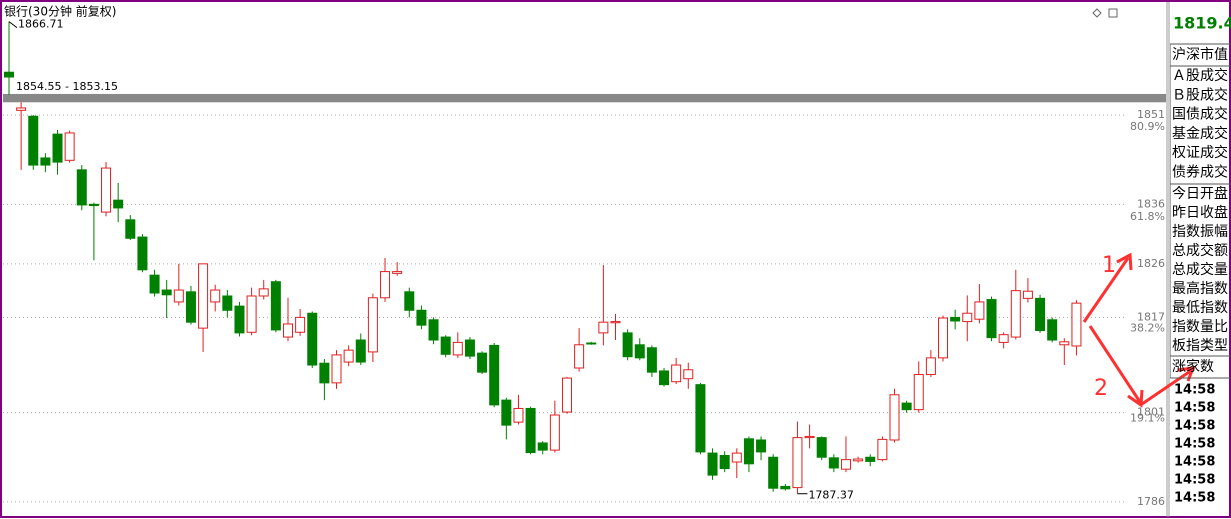 This screenshot has height=519, width=1231. What do you see at coordinates (1186, 374) in the screenshot?
I see `arrow-3-head` at bounding box center [1186, 374].